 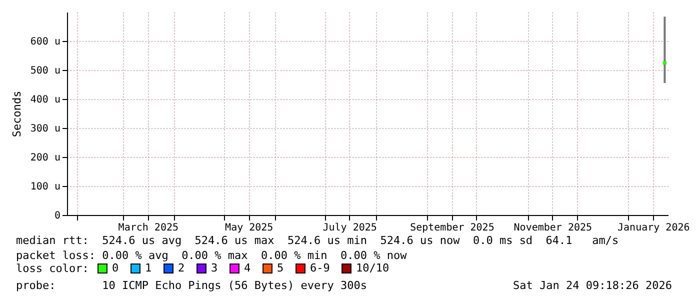 What do you see at coordinates (654, 228) in the screenshot?
I see `x-tick-label: January 2026` at bounding box center [654, 228].